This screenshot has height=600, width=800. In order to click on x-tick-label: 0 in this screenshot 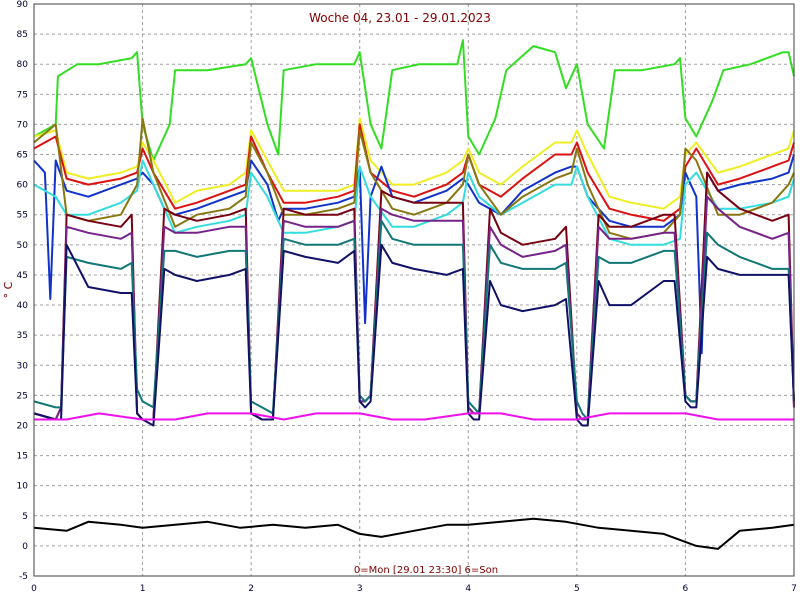, I will do `click(34, 589)`.